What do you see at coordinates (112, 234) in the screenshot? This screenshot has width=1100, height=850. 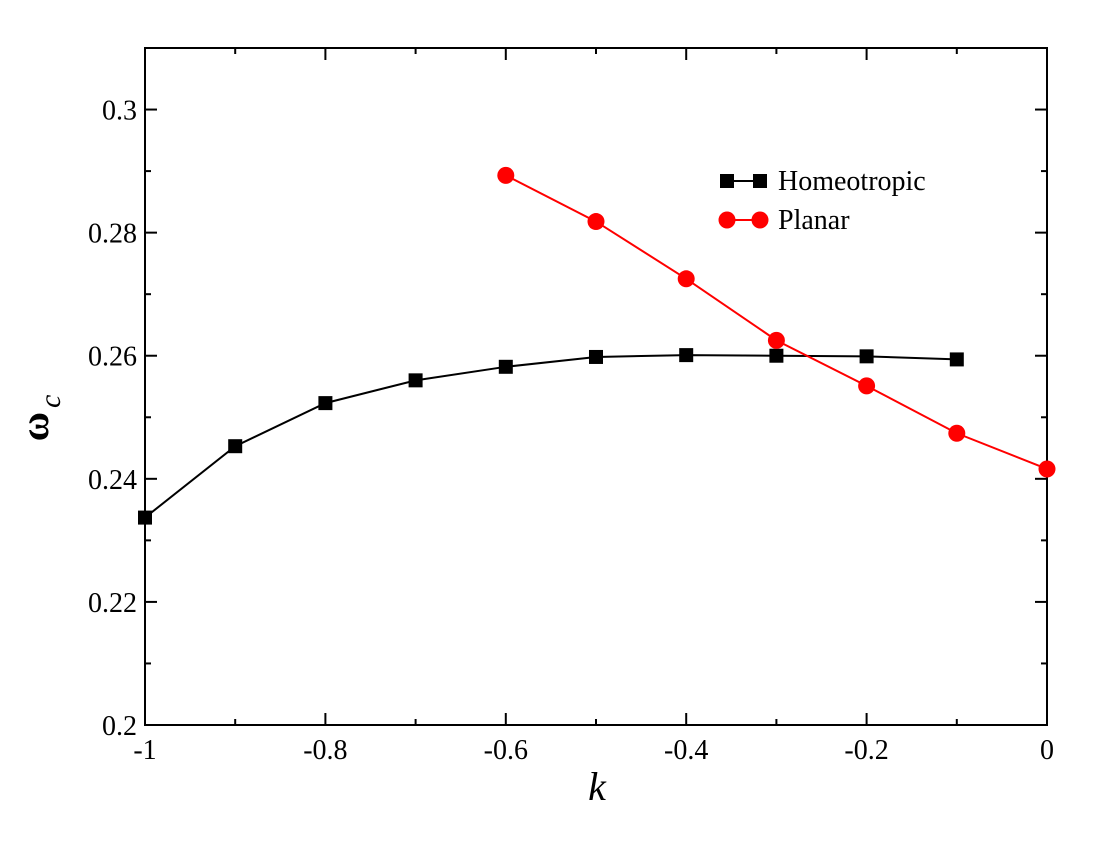 I see `y-tick-label: 0.28` at bounding box center [112, 234].